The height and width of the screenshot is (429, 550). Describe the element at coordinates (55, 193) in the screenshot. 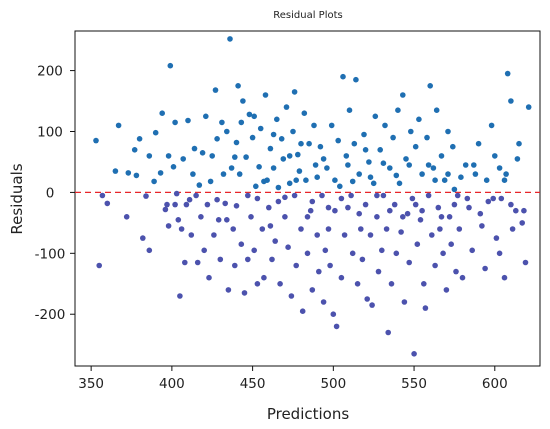

I see `y-axis: 200 100 0 -100 -200` at that location.